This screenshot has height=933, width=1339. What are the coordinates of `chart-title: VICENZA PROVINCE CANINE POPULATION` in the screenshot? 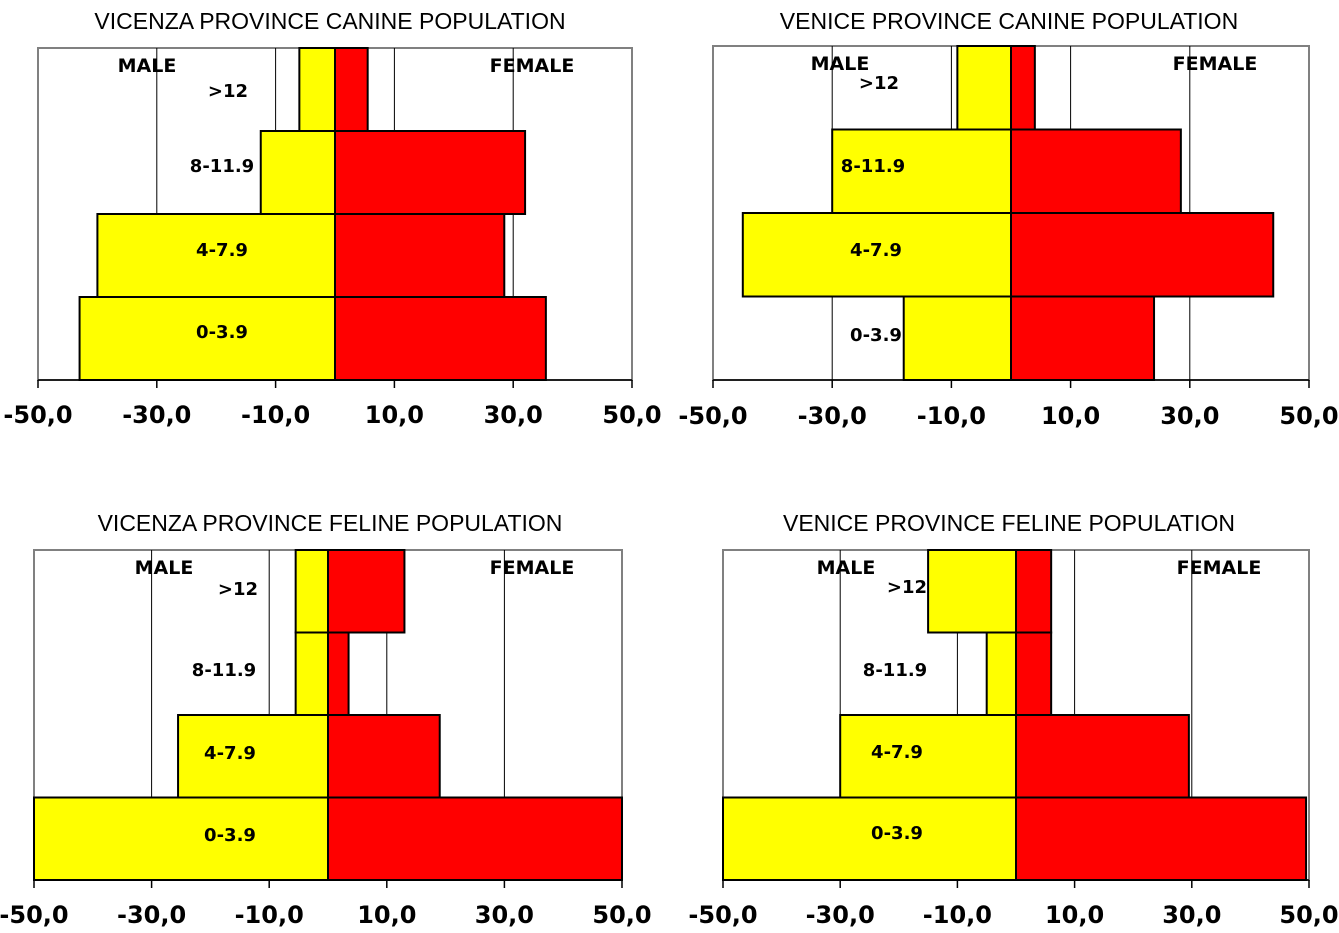 It's located at (330, 21).